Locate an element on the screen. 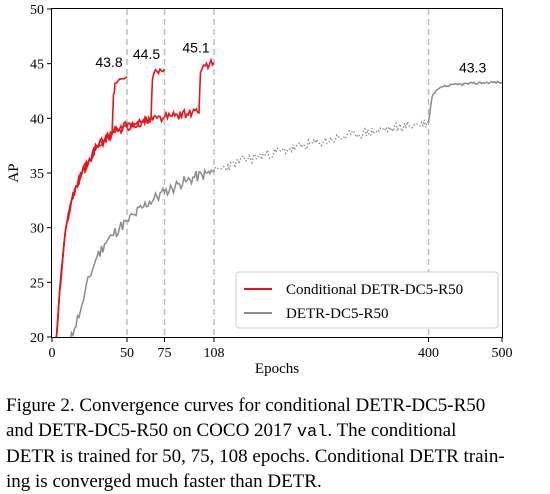 Image resolution: width=550 pixels, height=494 pixels. legend: Conditional DETR-DC5-R50 DETR-DC5-R50 is located at coordinates (367, 300).